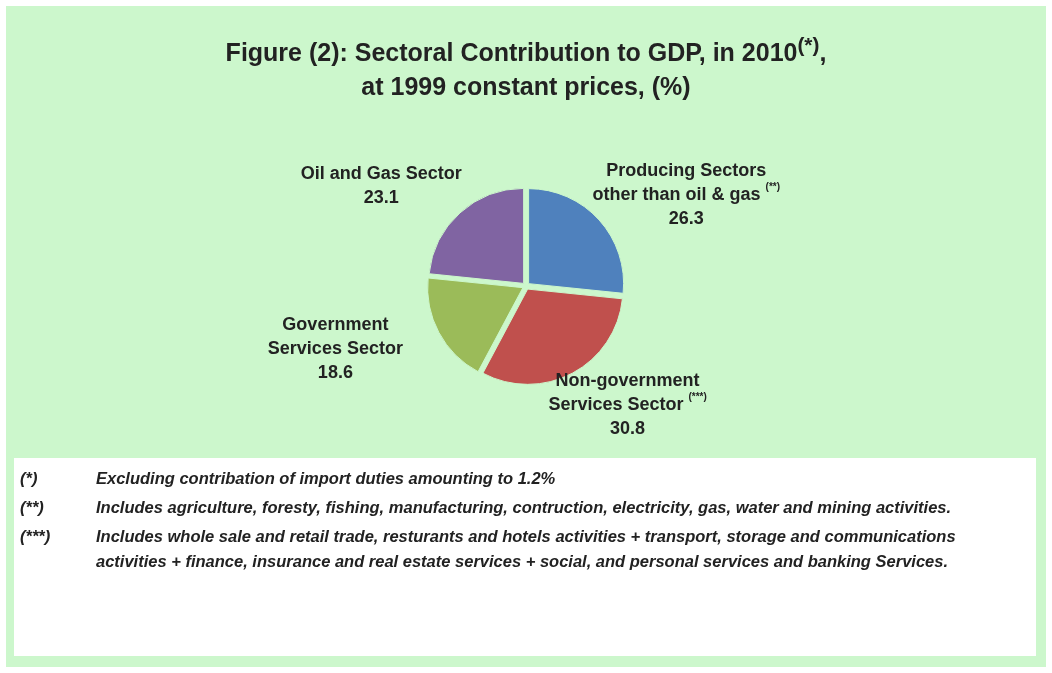  Describe the element at coordinates (627, 392) in the screenshot. I see `slice-label: Non-government Services Sector (***)` at that location.